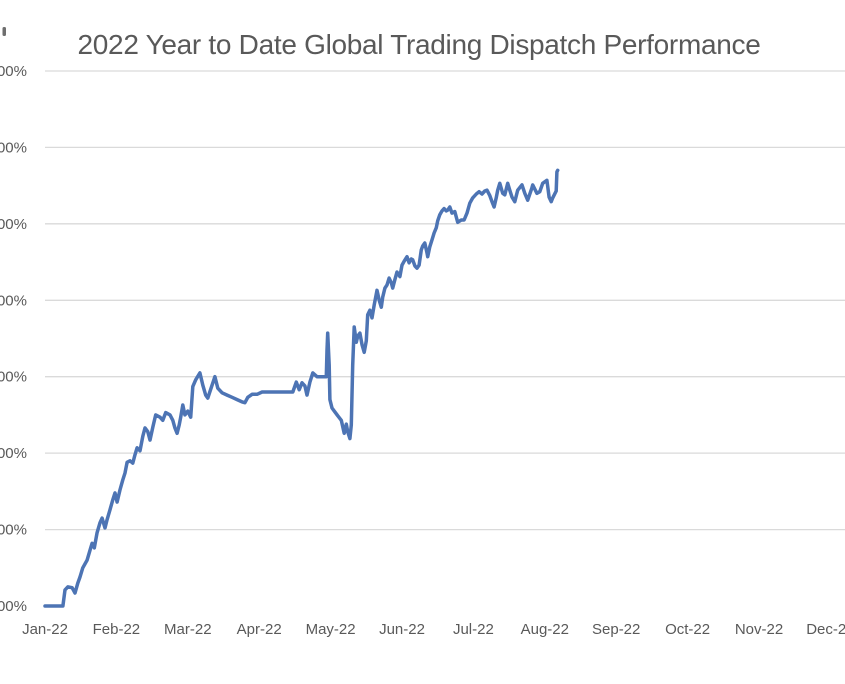 Image resolution: width=845 pixels, height=684 pixels. I want to click on x-tick-label: Jan-22, so click(45, 629).